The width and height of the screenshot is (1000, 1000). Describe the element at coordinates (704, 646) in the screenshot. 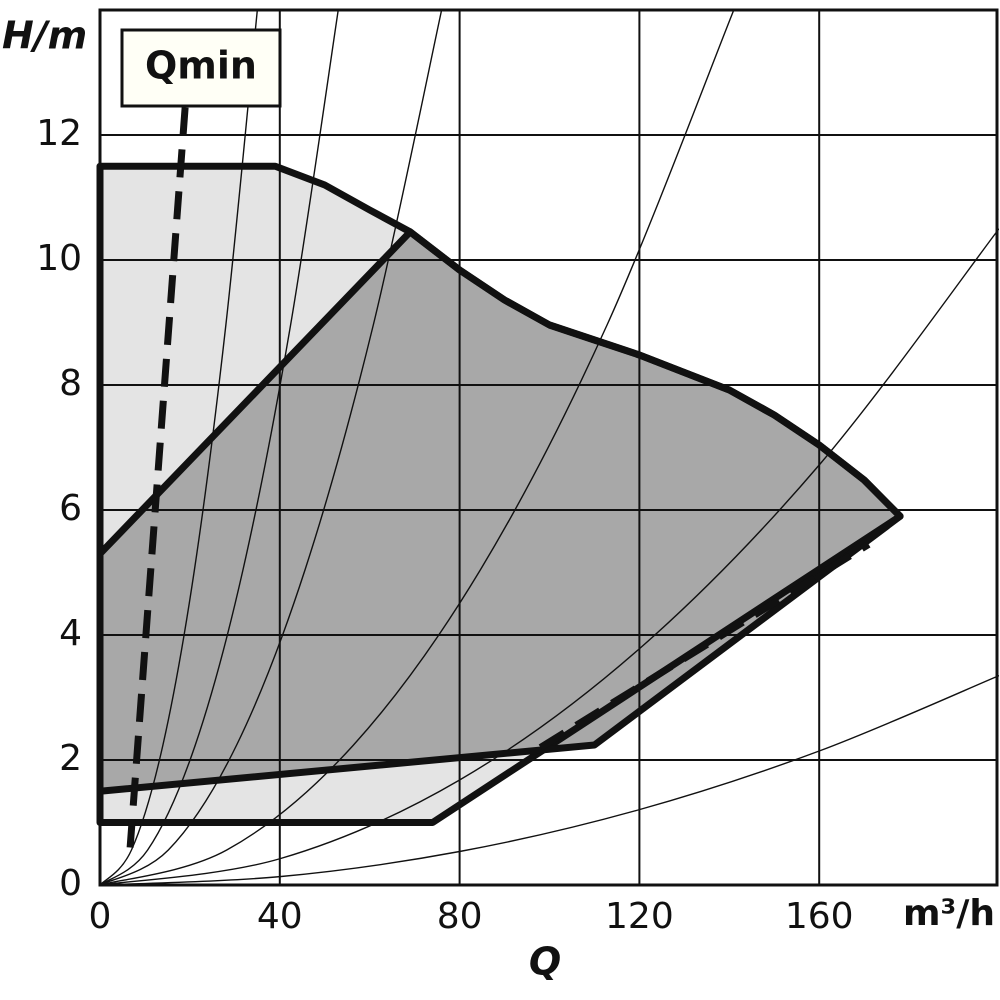

I see `dashed-line` at that location.